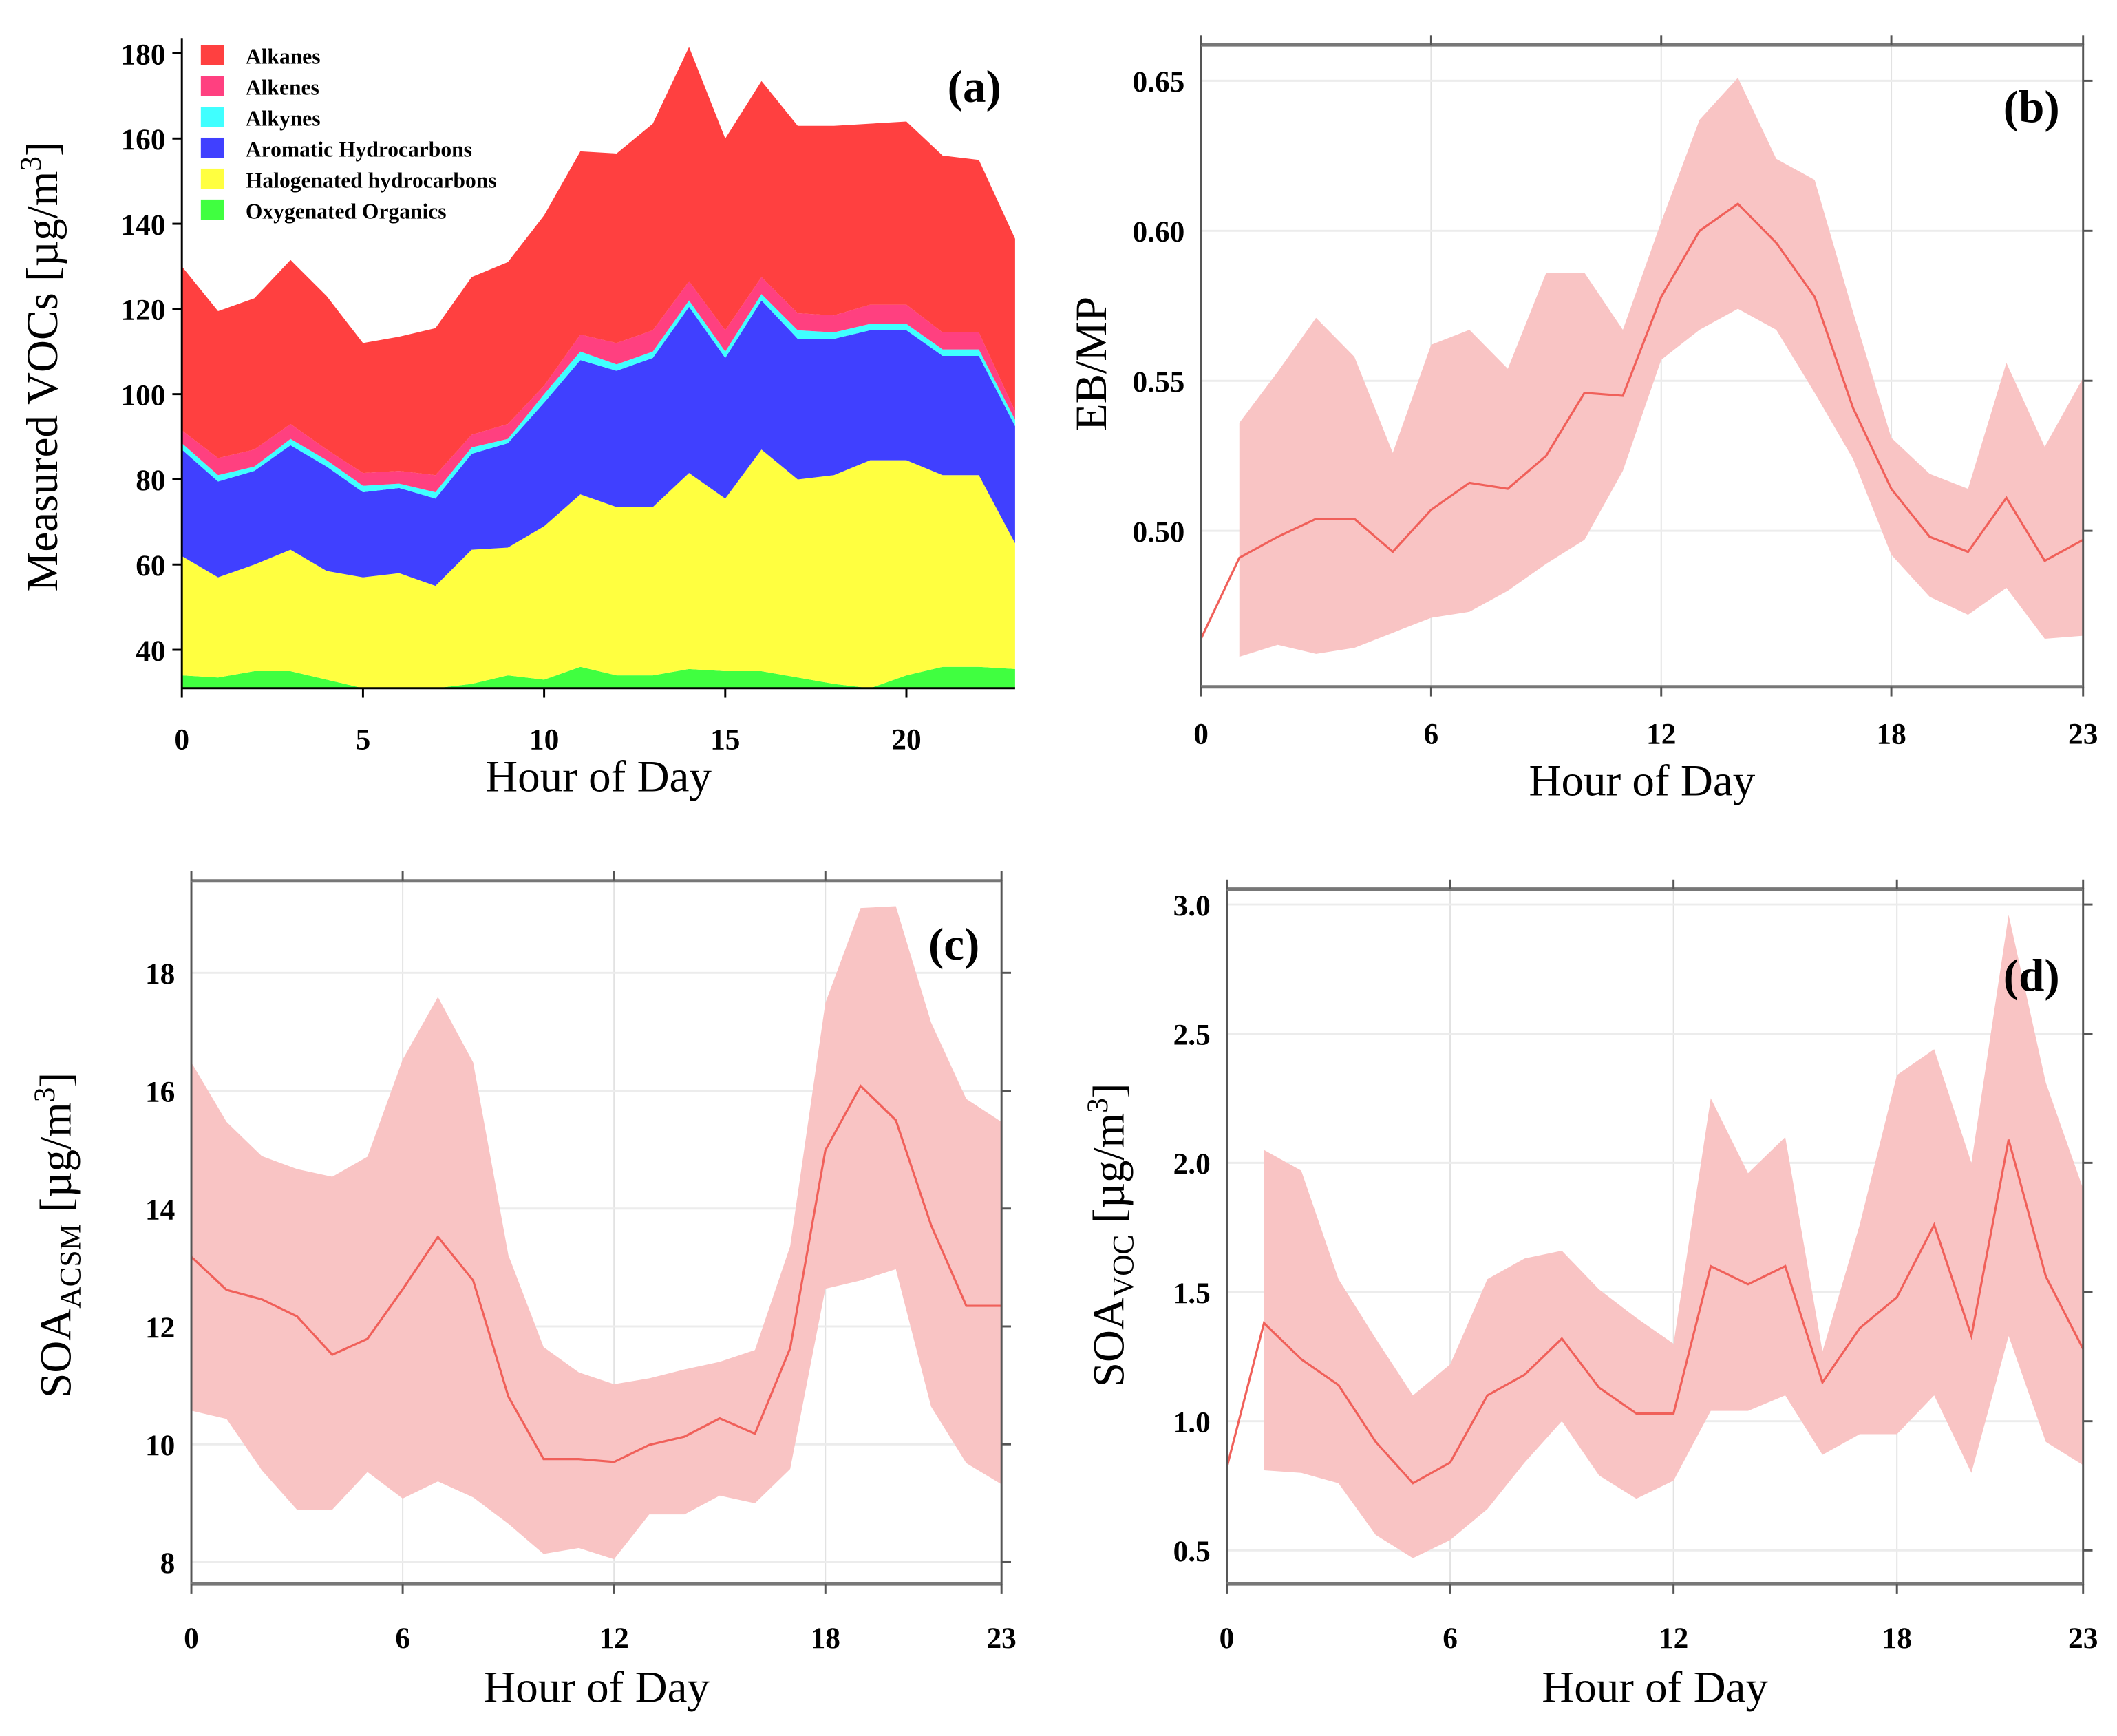 This screenshot has height=1736, width=2117. Describe the element at coordinates (143, 225) in the screenshot. I see `y-tick-label: 140` at that location.